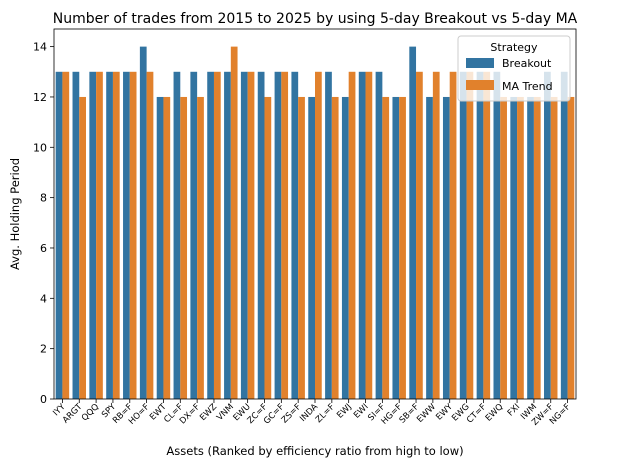 The width and height of the screenshot is (625, 466). I want to click on bar-ma-trend-si-f, so click(386, 248).